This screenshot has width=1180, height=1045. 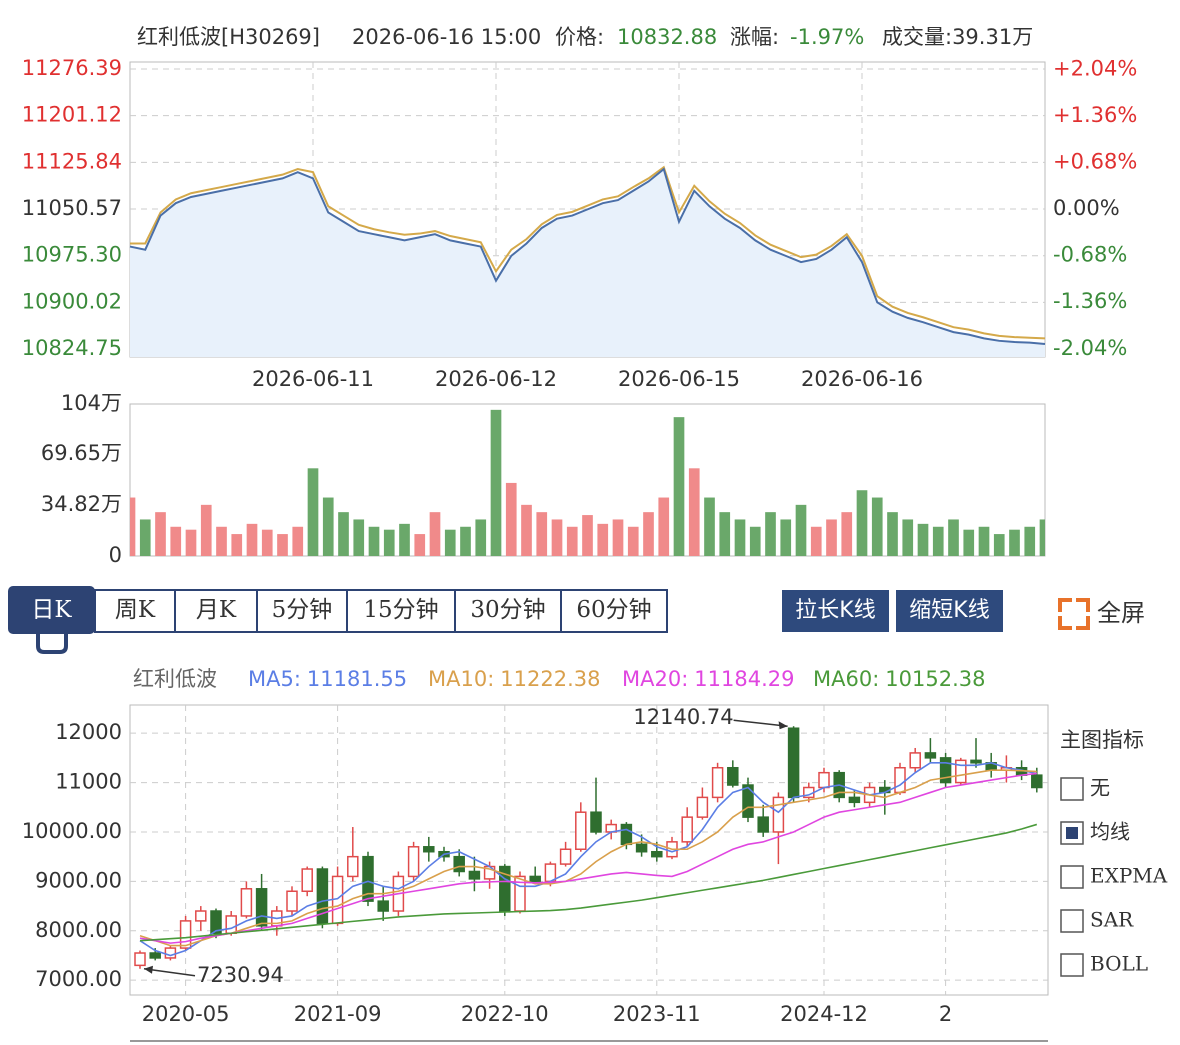 I want to click on button-label: 缩短K线, so click(x=949, y=610).